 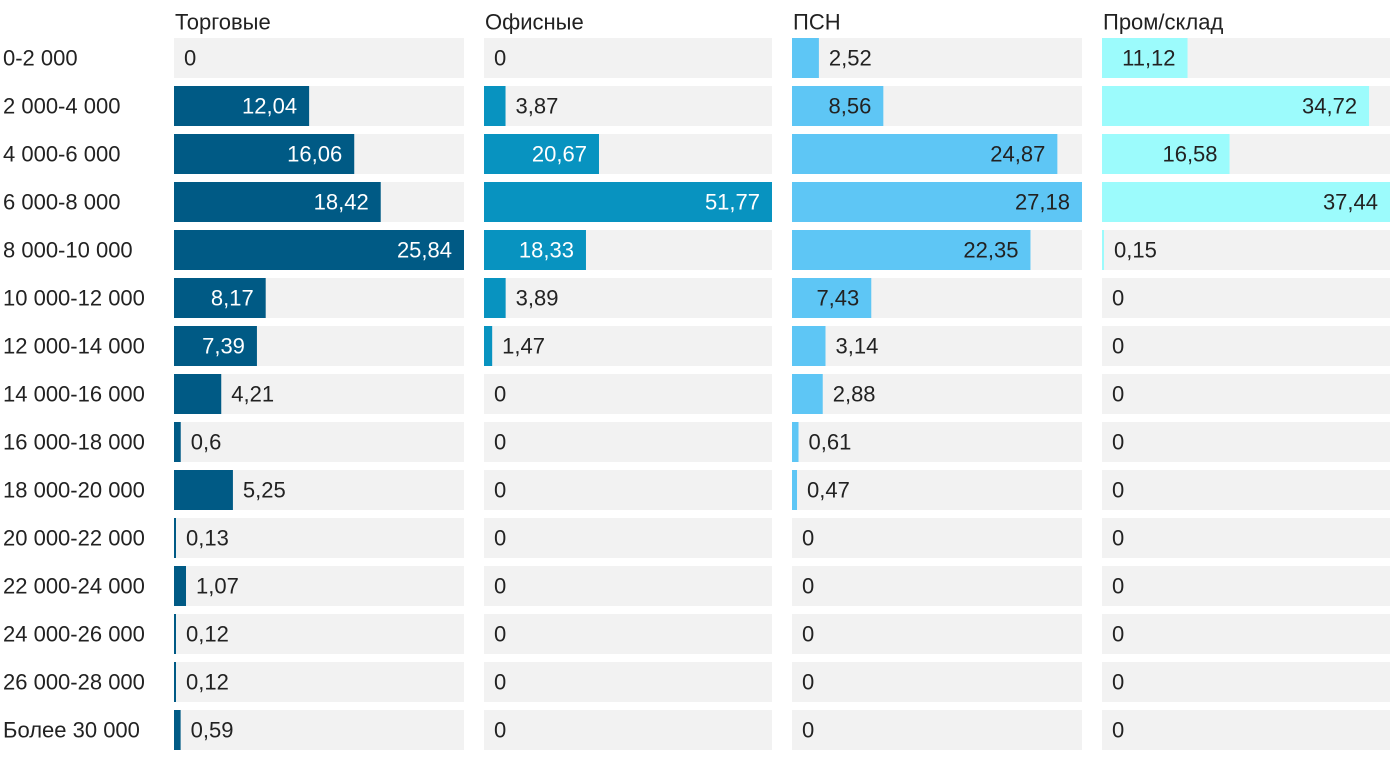 What do you see at coordinates (828, 490) in the screenshot?
I see `value-label: 0,47` at bounding box center [828, 490].